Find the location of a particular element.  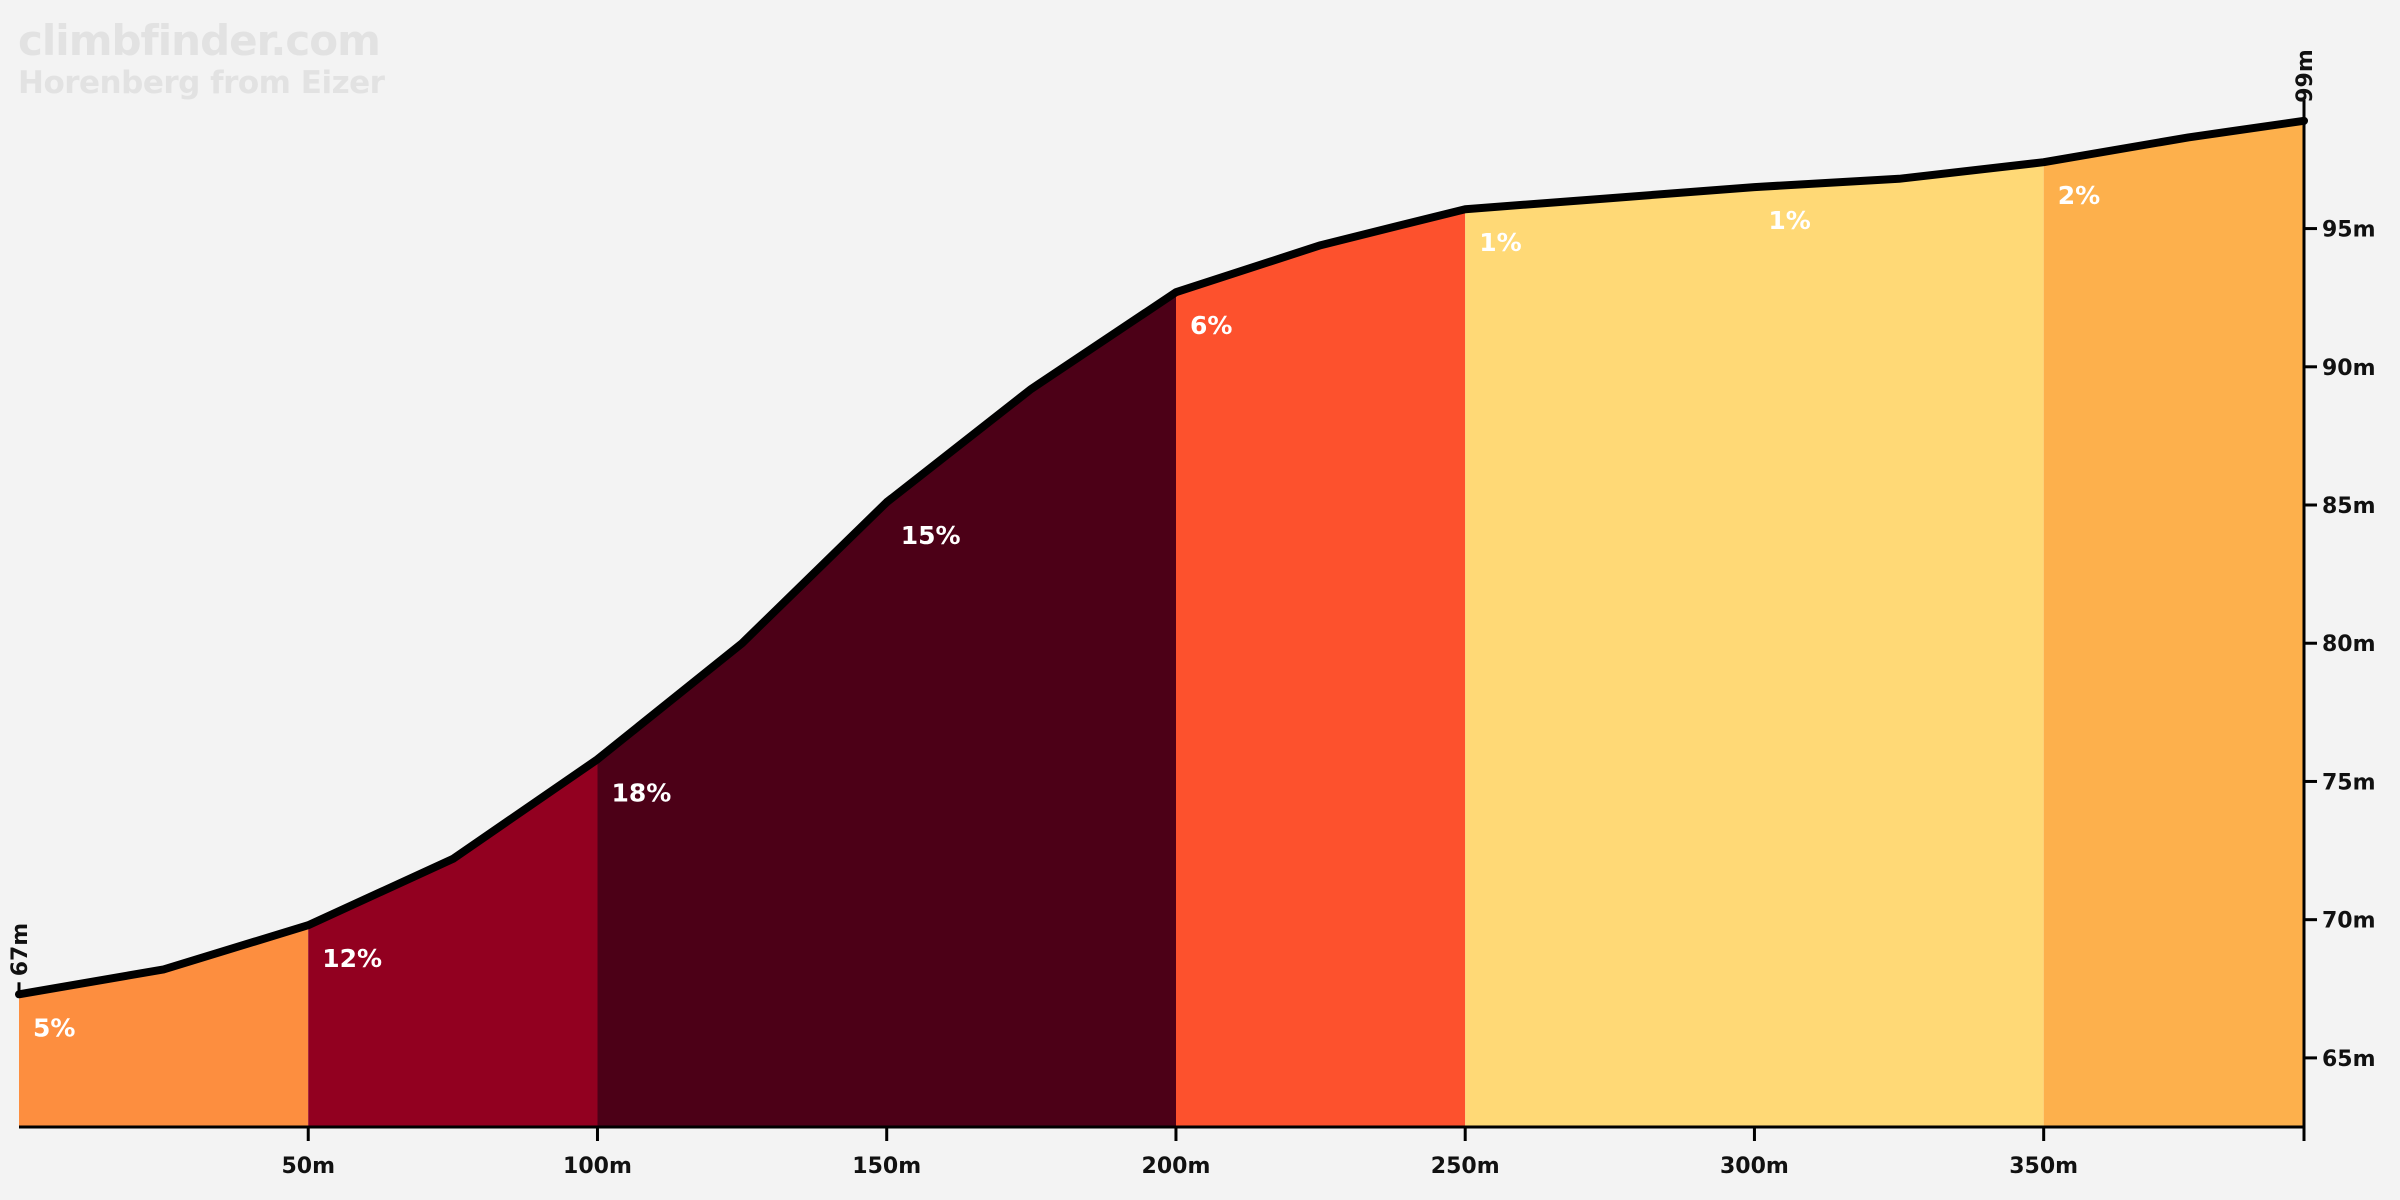

gradient-label-2: 12% is located at coordinates (352, 958).